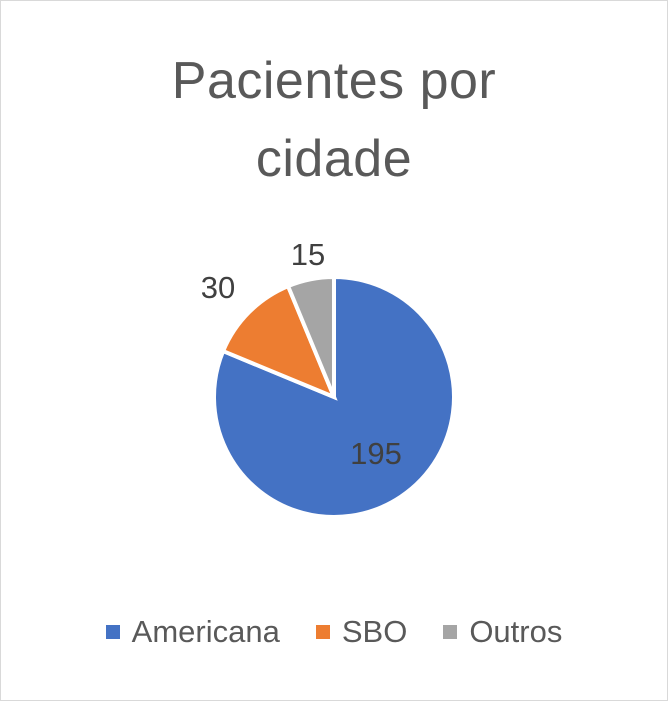 The height and width of the screenshot is (701, 668). I want to click on data-label-sbo: 30, so click(218, 287).